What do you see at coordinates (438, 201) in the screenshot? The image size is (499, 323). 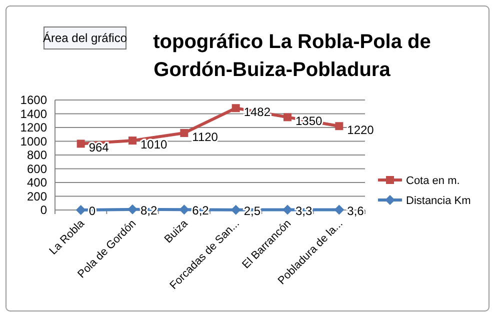 I see `legend-label: Distancia Km` at bounding box center [438, 201].